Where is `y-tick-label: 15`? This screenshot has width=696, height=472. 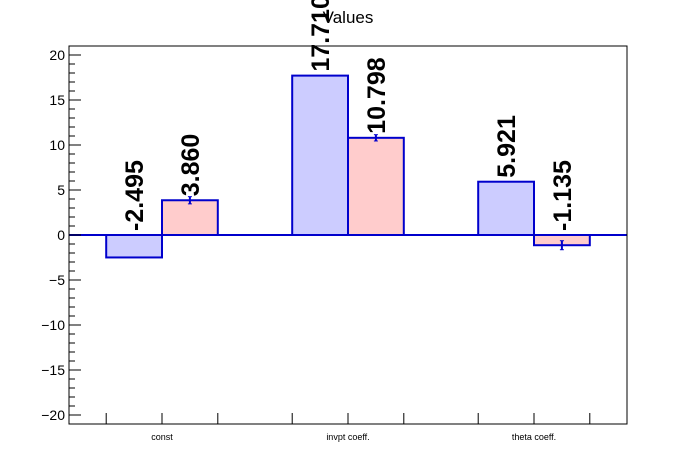
y-tick-label: 15 is located at coordinates (57, 100).